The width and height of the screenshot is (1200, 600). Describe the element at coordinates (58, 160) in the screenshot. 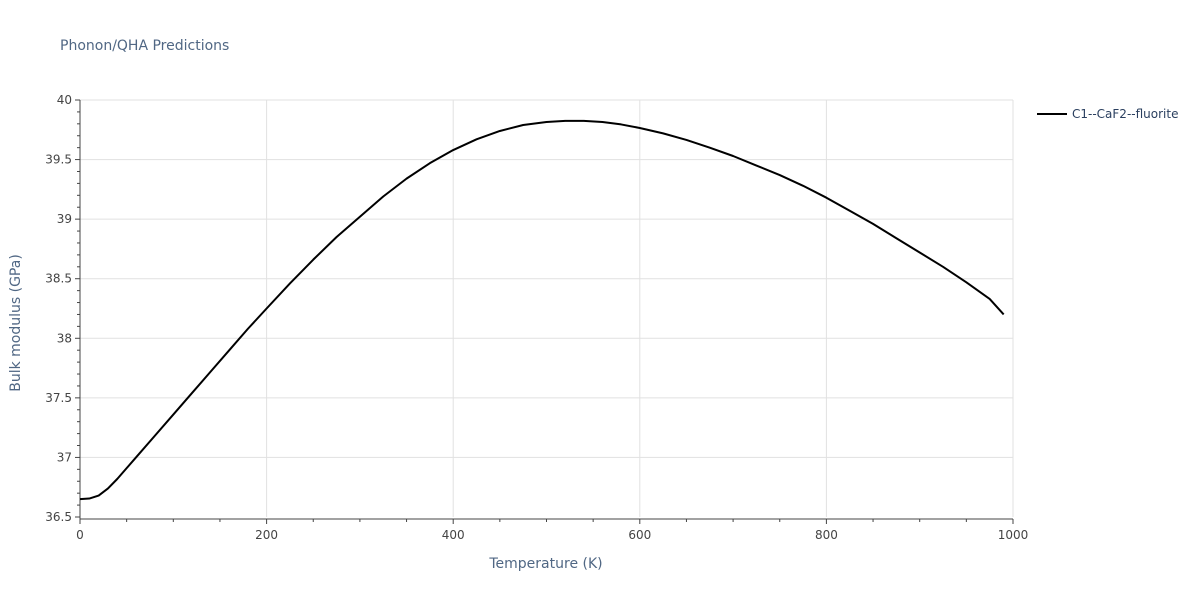

I see `y-tick-label: 39.5` at that location.